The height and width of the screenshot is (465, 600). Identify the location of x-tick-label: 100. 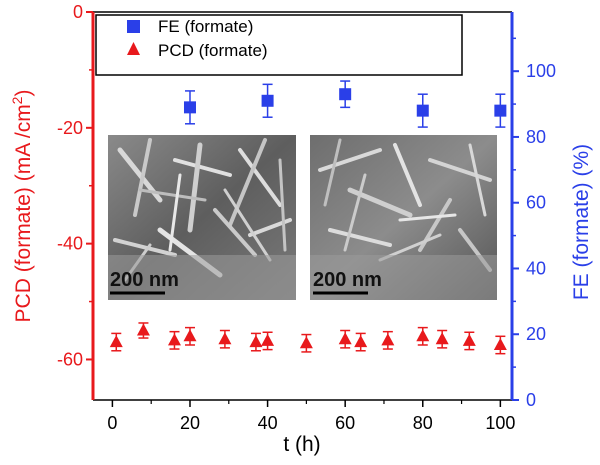
(500, 423).